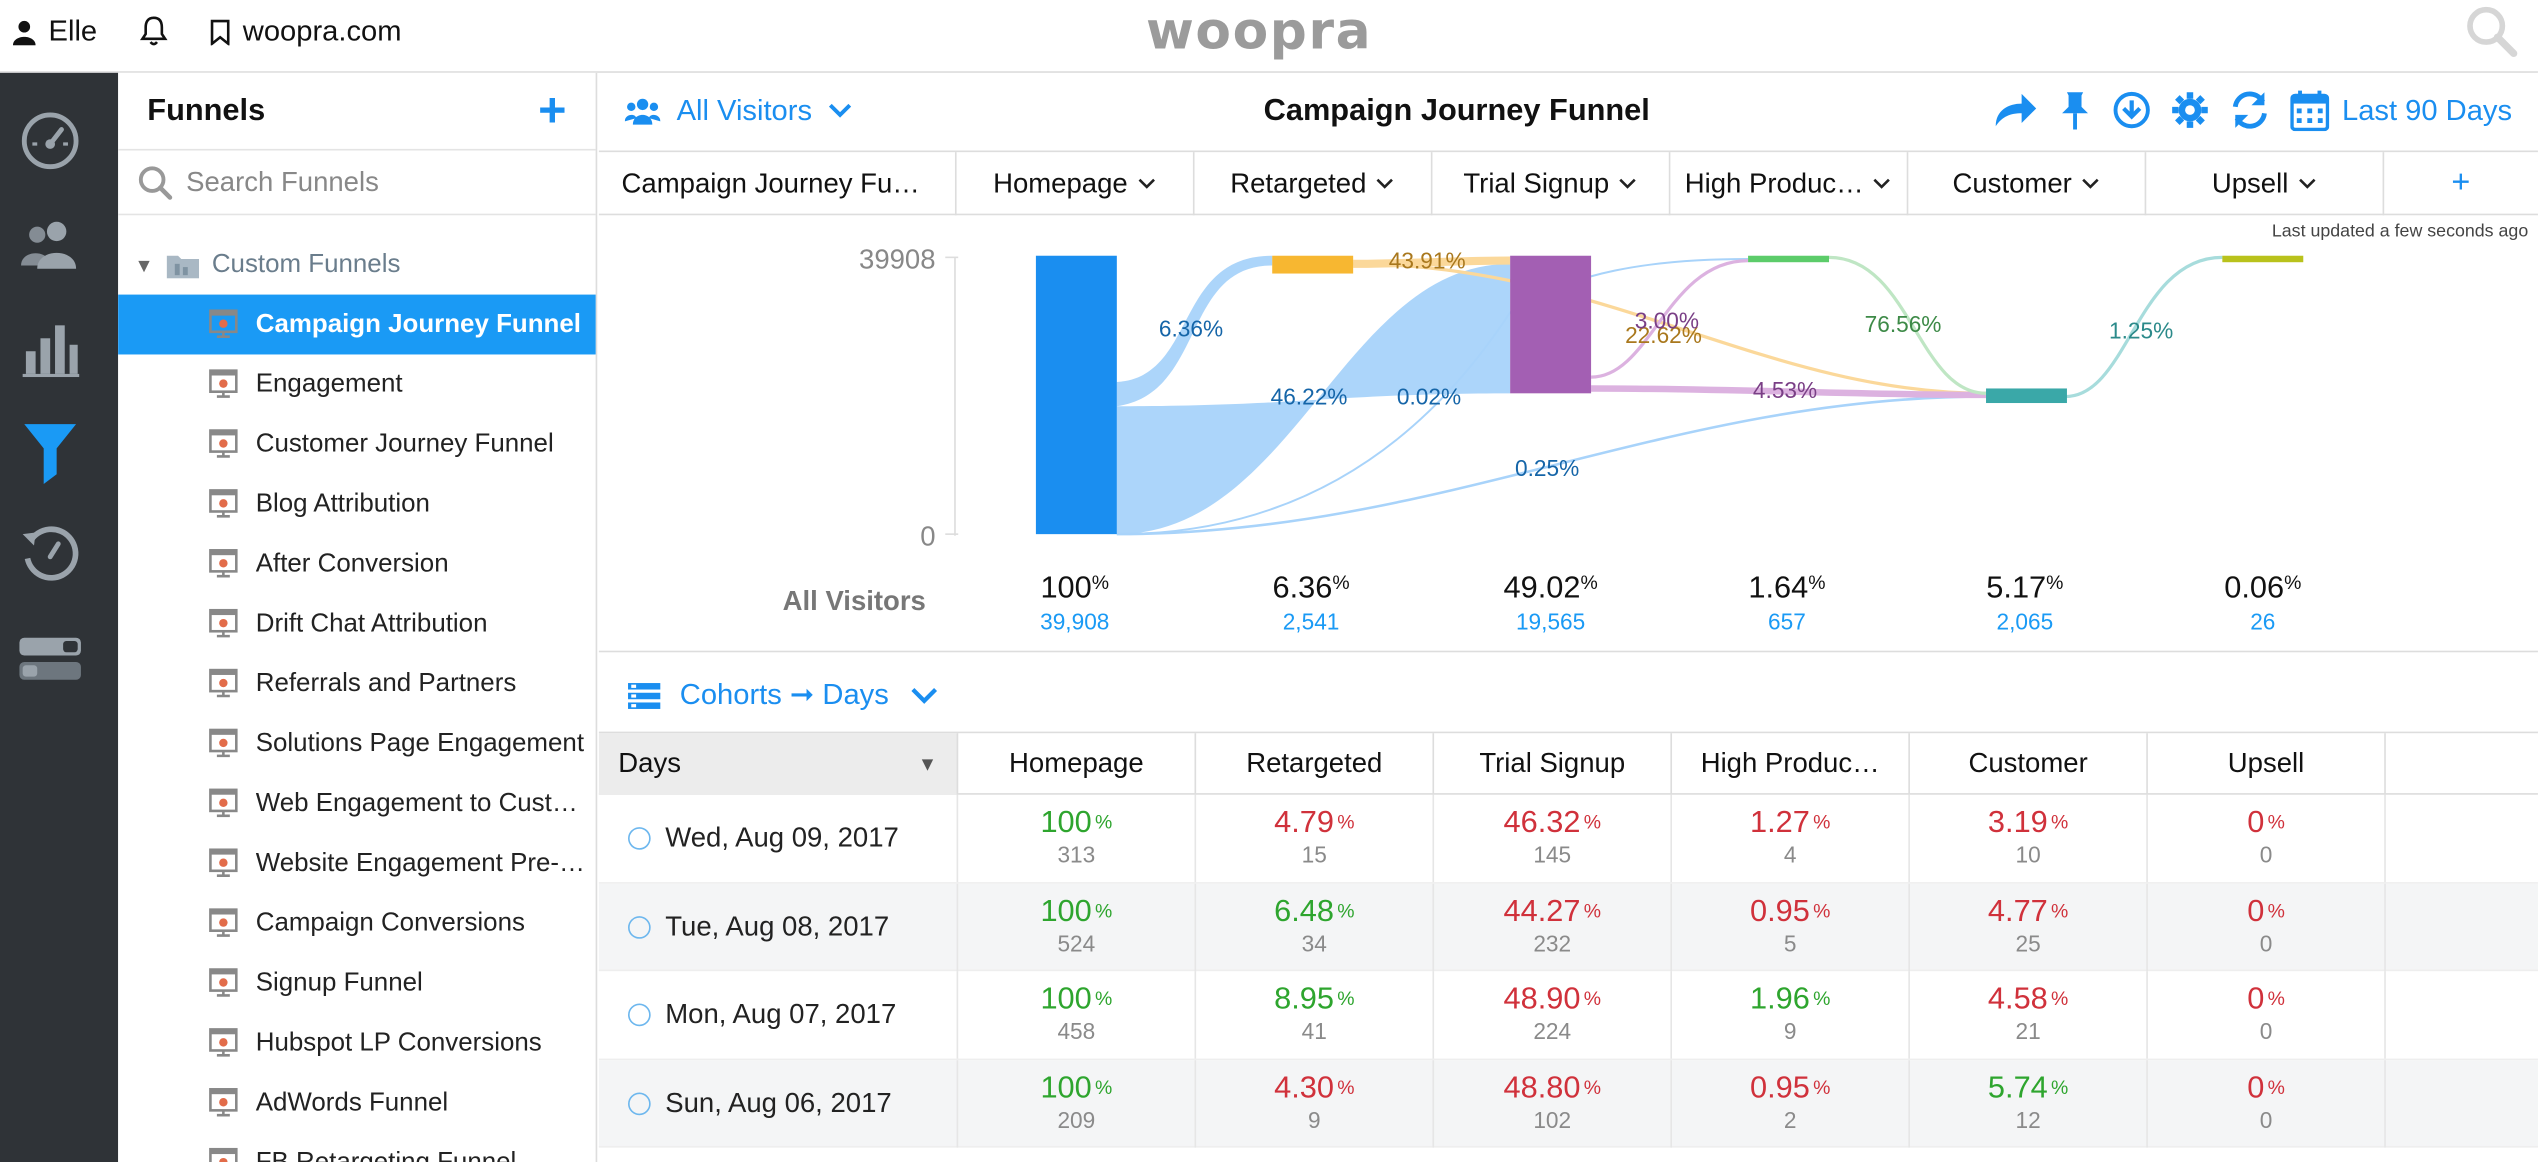 The width and height of the screenshot is (2538, 1162). What do you see at coordinates (2310, 110) in the screenshot?
I see `calendar-icon` at bounding box center [2310, 110].